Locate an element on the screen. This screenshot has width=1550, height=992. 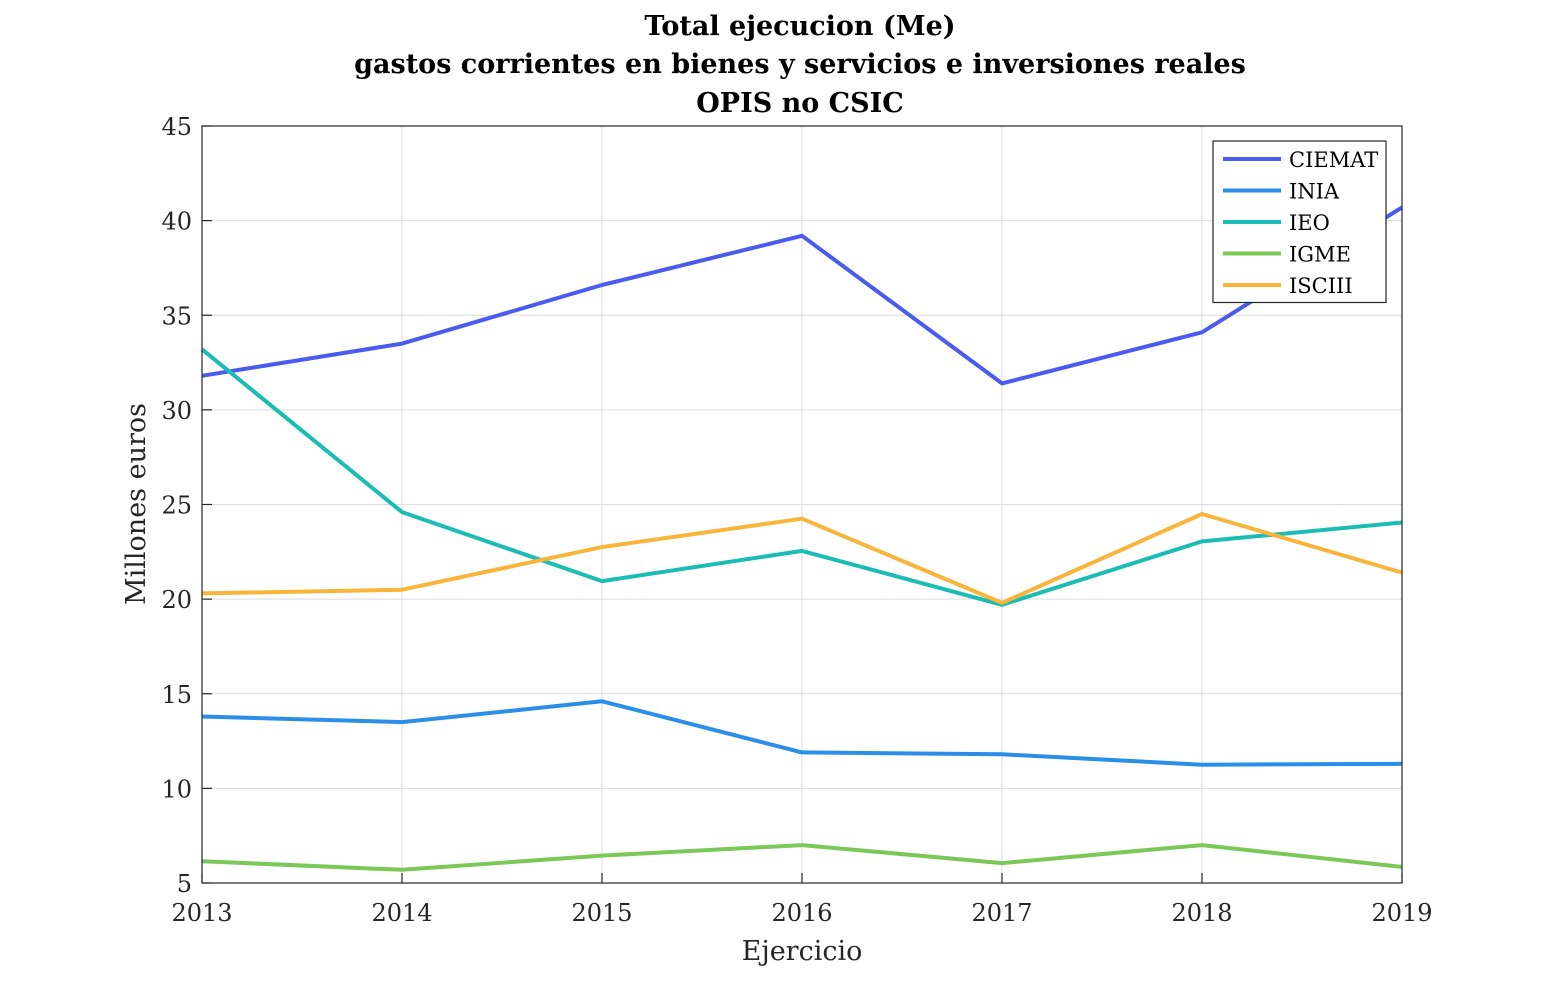
legend: CIEMAT INIA IEO IGME ISCIII is located at coordinates (1299, 222).